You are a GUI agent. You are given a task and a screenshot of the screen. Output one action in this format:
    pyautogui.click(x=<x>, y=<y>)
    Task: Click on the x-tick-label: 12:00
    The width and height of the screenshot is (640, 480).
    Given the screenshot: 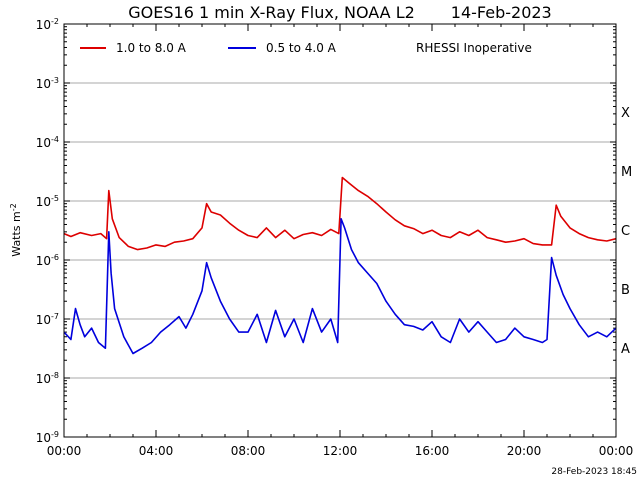 What is the action you would take?
    pyautogui.click(x=340, y=451)
    